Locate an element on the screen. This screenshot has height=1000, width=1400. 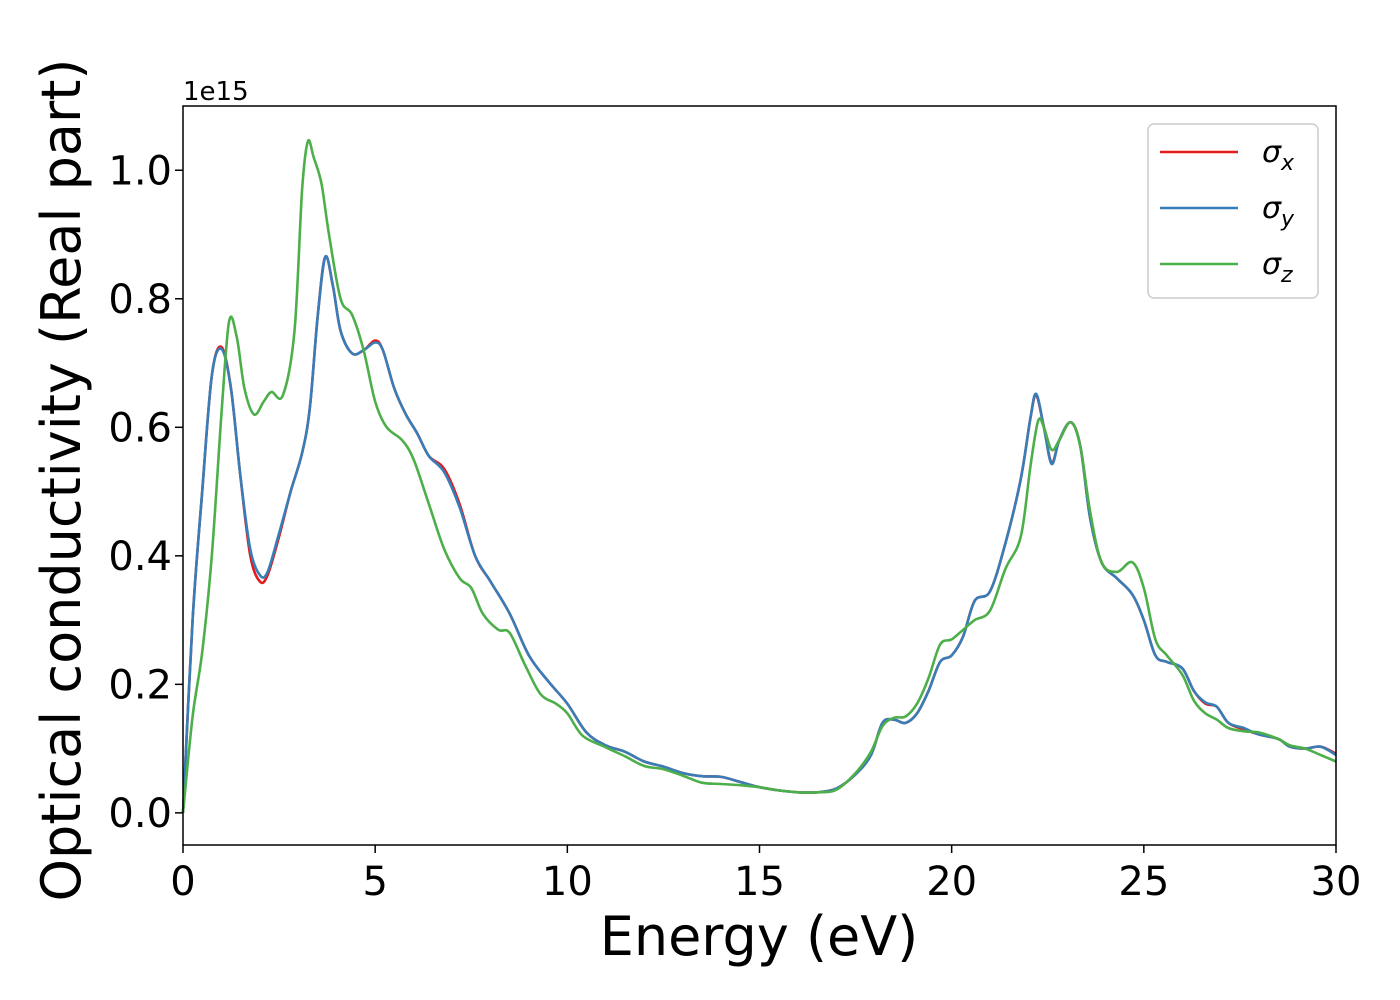
y-tick-label: 0.0 is located at coordinates (140, 814).